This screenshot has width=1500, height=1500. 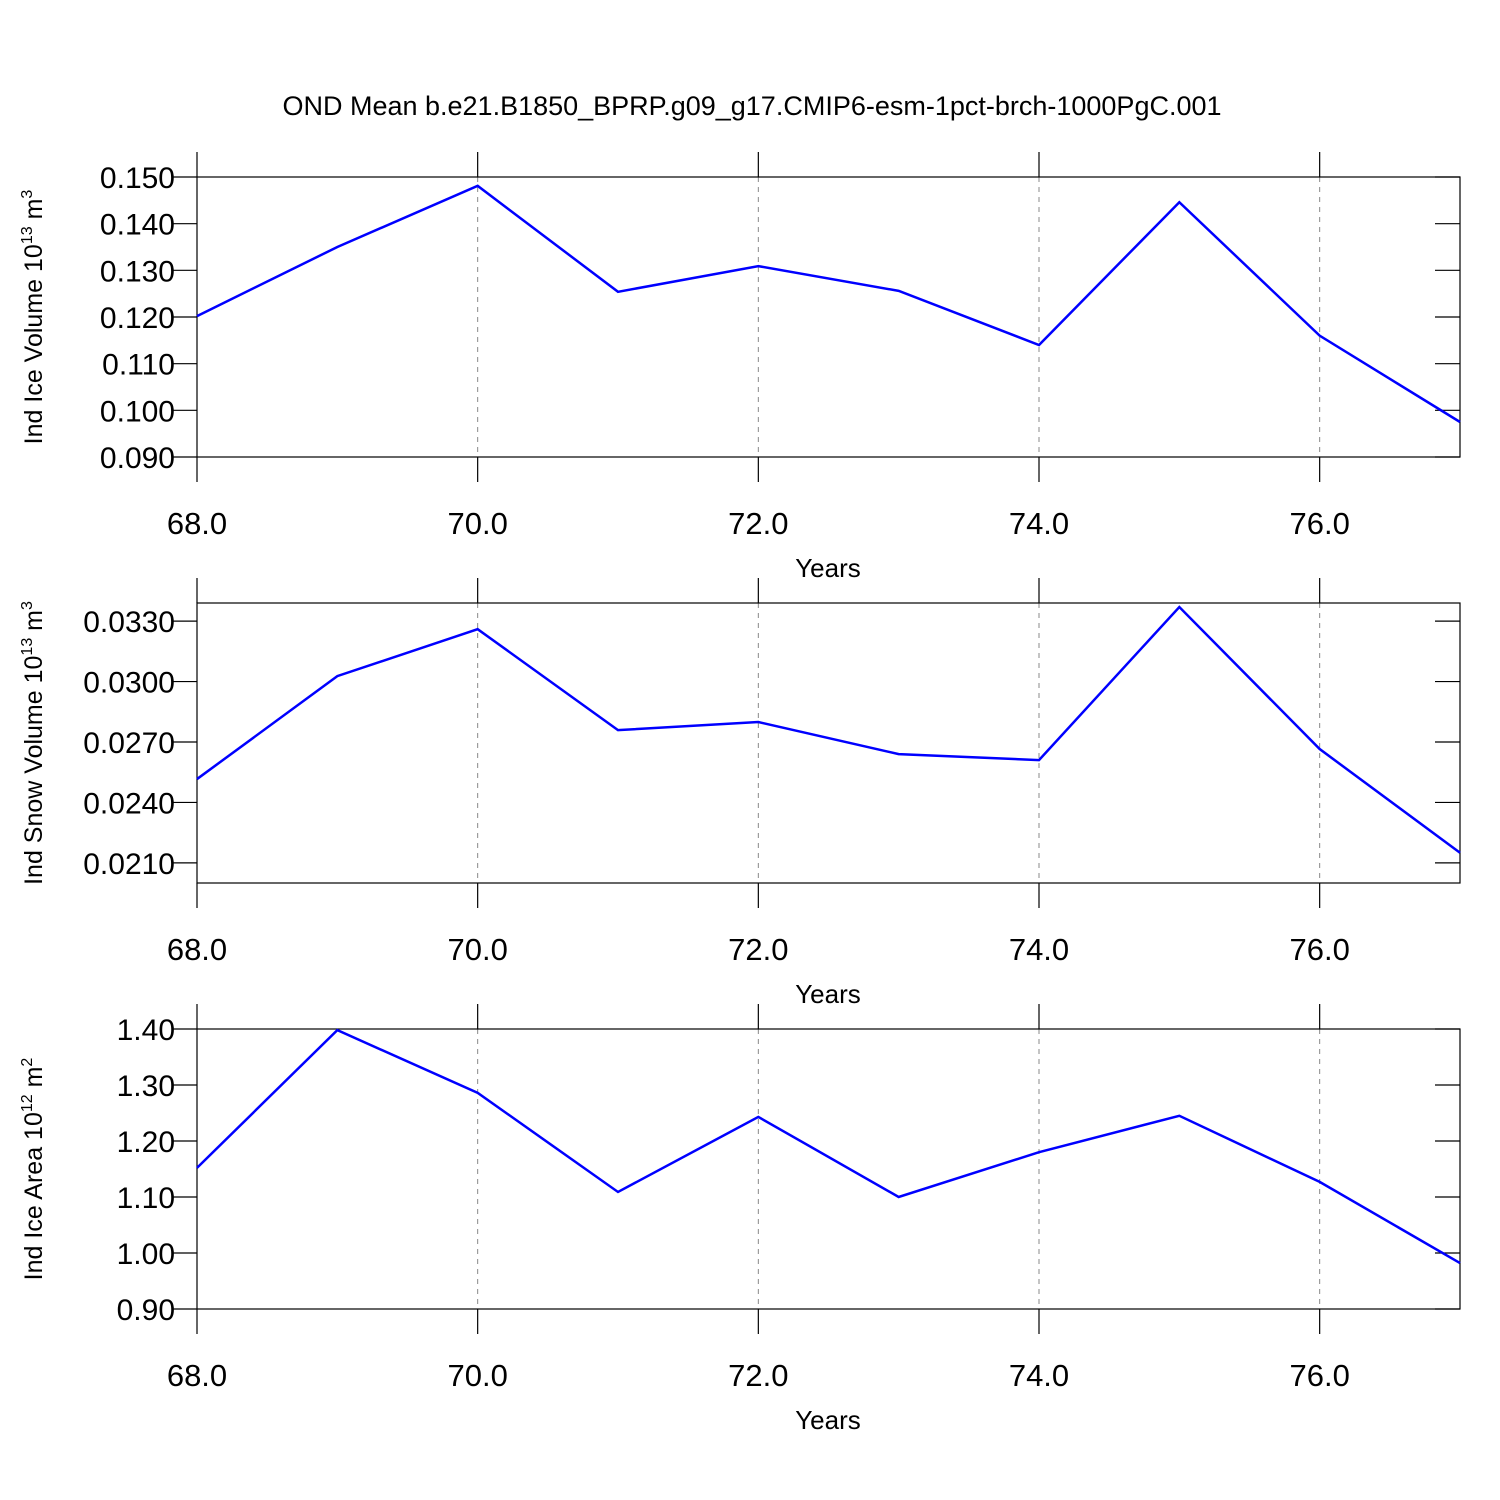 What do you see at coordinates (146, 1086) in the screenshot?
I see `y-tick-label: 1.30` at bounding box center [146, 1086].